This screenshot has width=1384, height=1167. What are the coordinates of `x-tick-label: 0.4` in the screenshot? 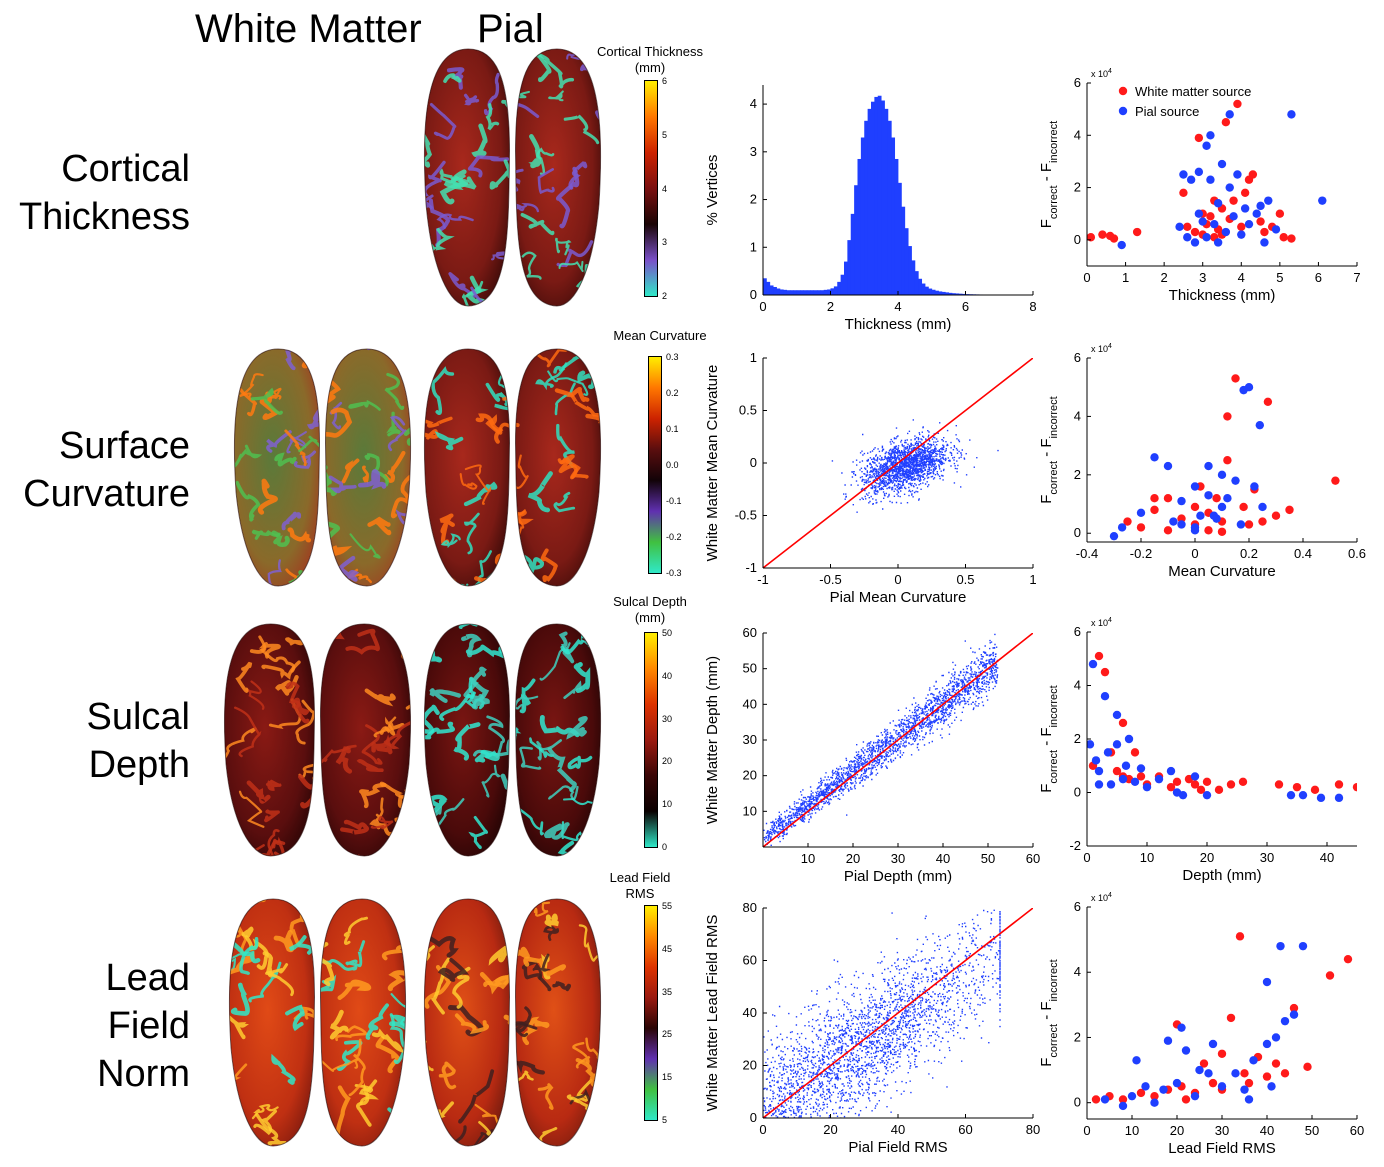 It's located at (1303, 553).